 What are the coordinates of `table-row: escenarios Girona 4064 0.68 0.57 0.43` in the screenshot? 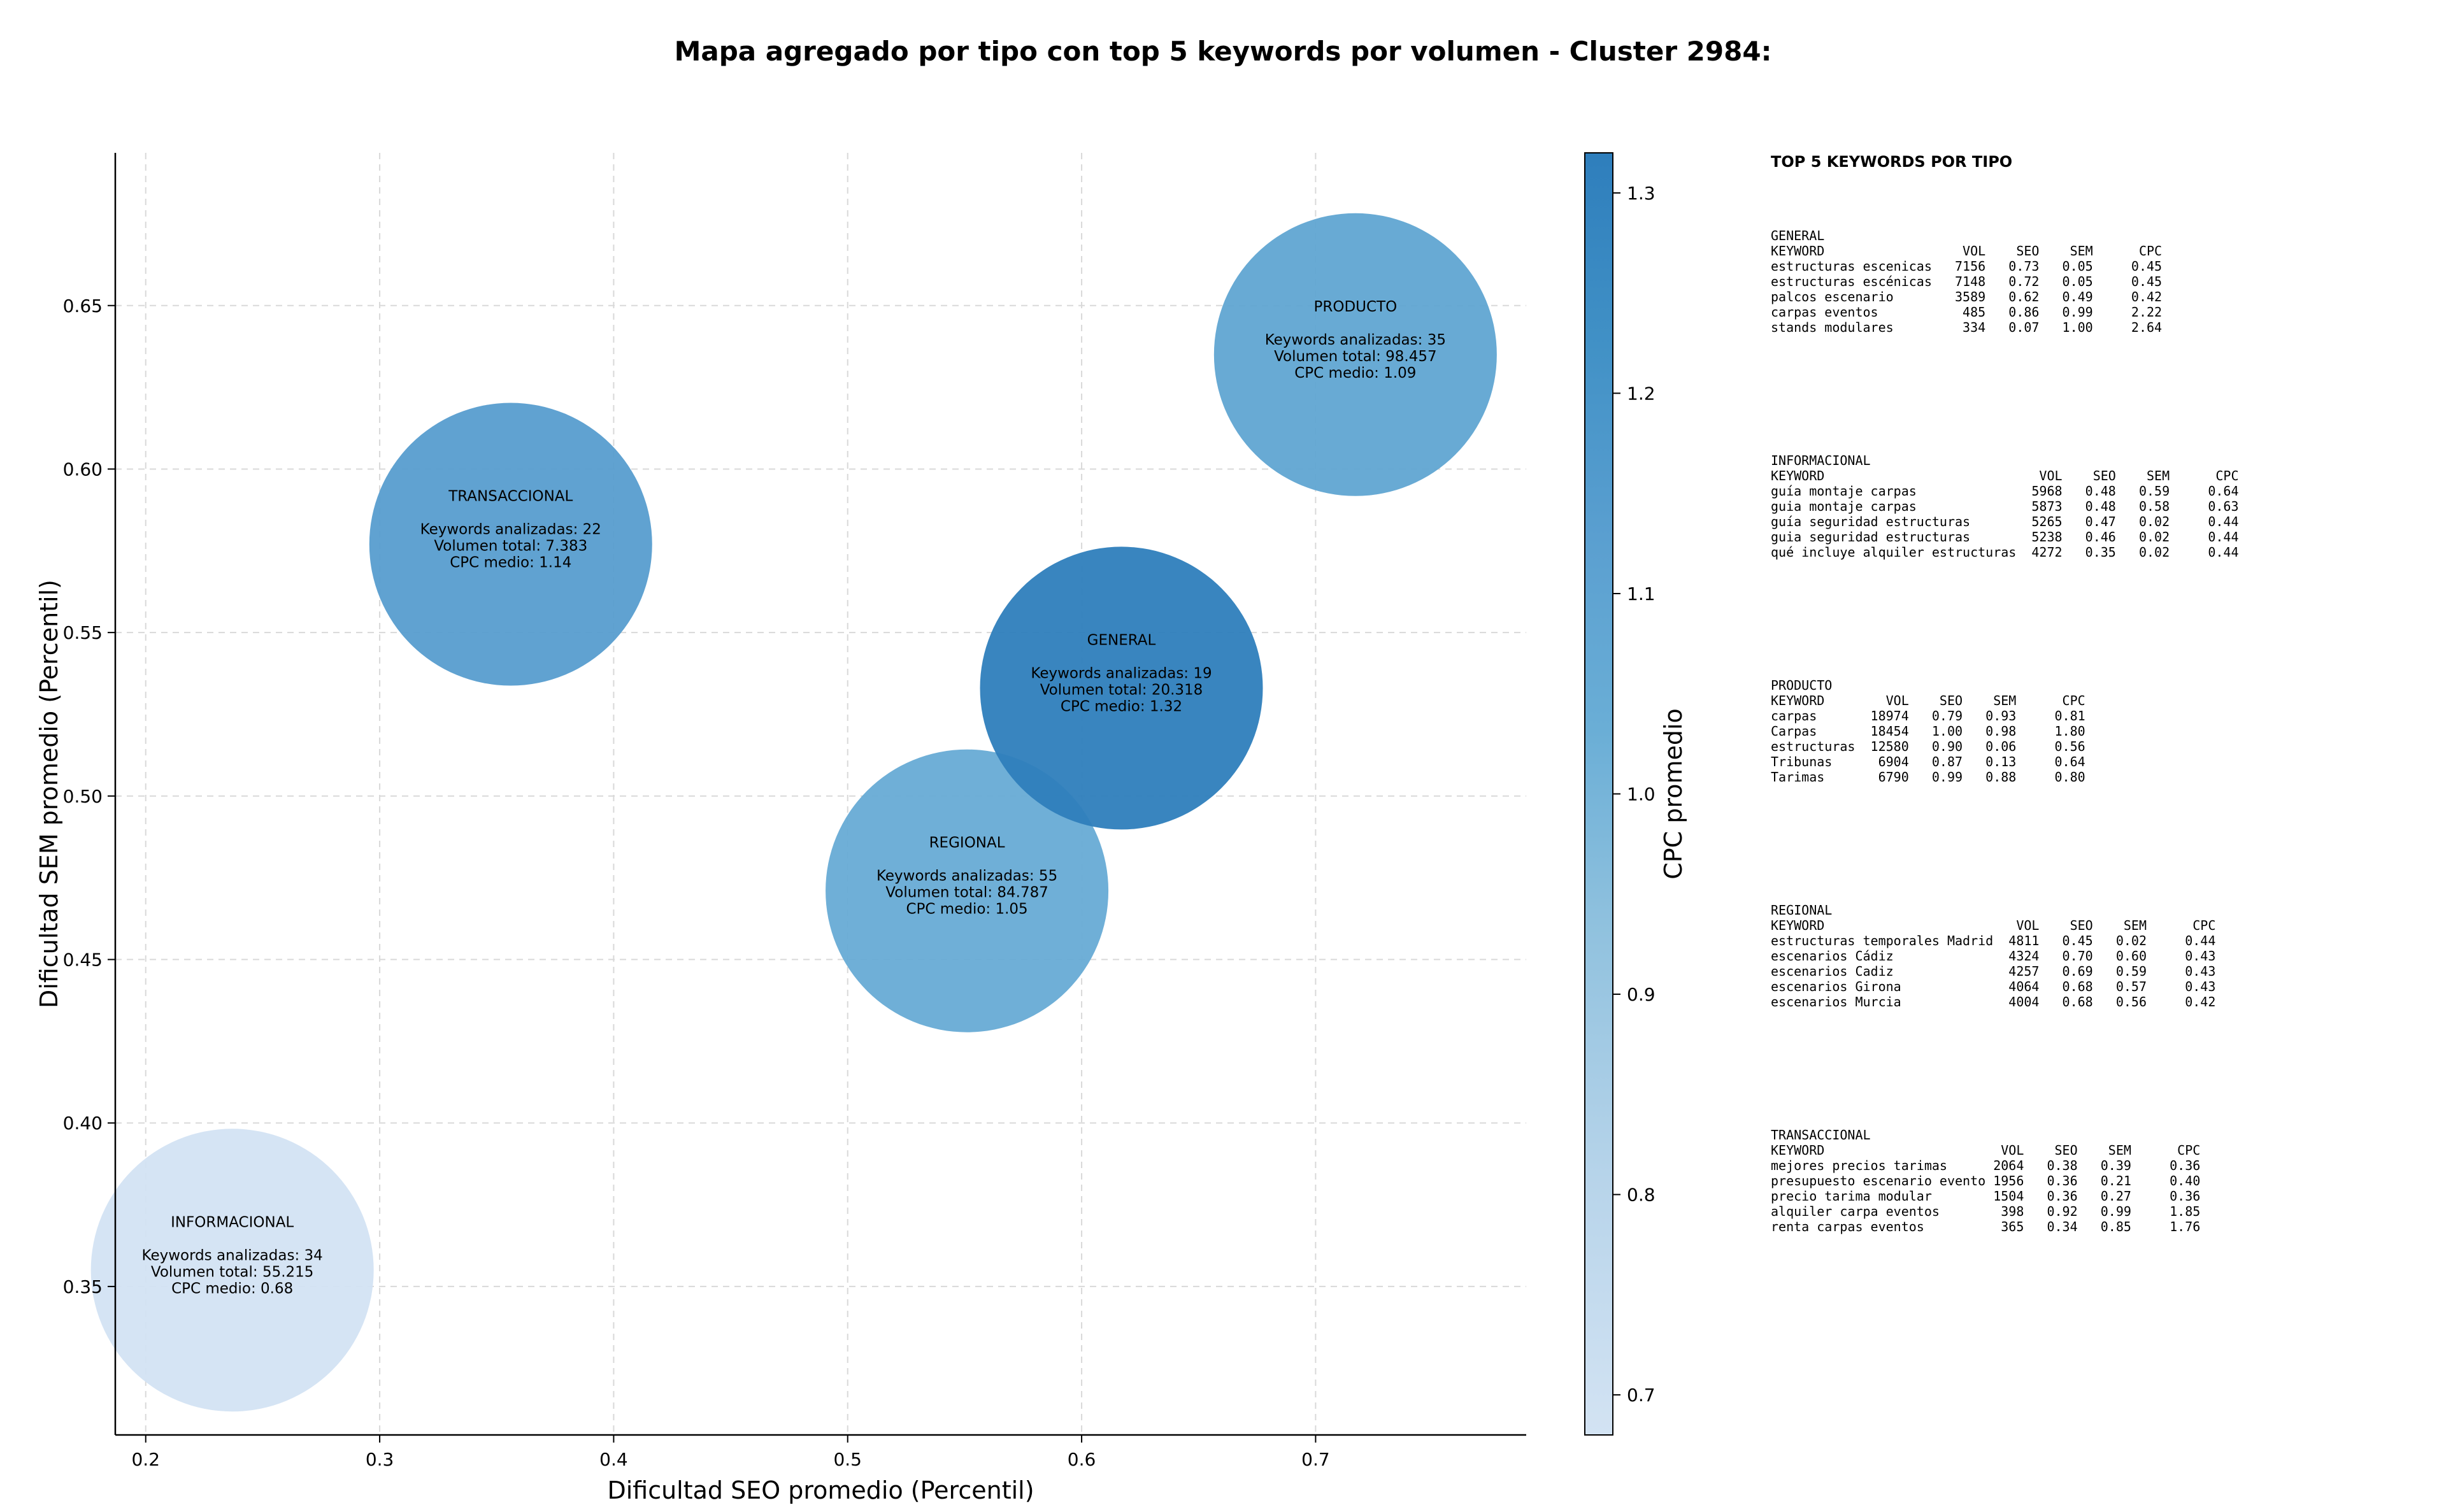 It's located at (1993, 986).